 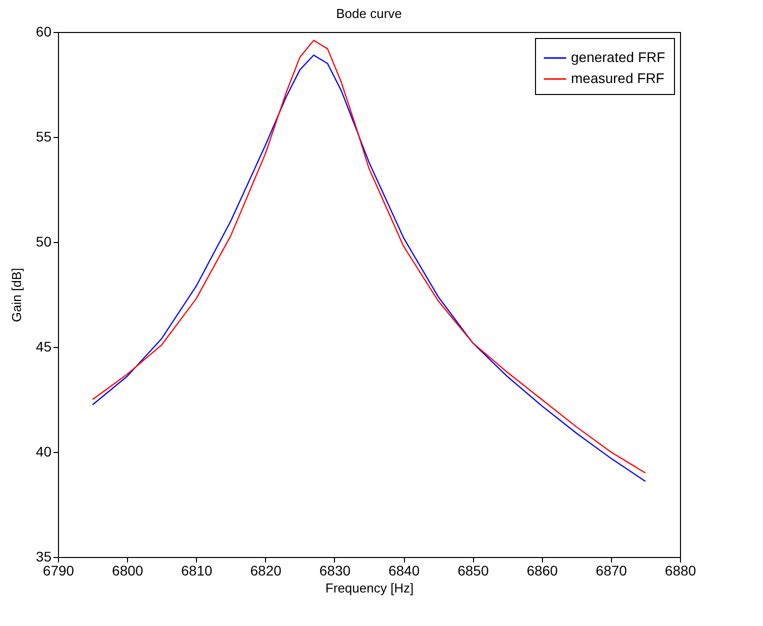 What do you see at coordinates (44, 32) in the screenshot?
I see `y-tick-label: 60` at bounding box center [44, 32].